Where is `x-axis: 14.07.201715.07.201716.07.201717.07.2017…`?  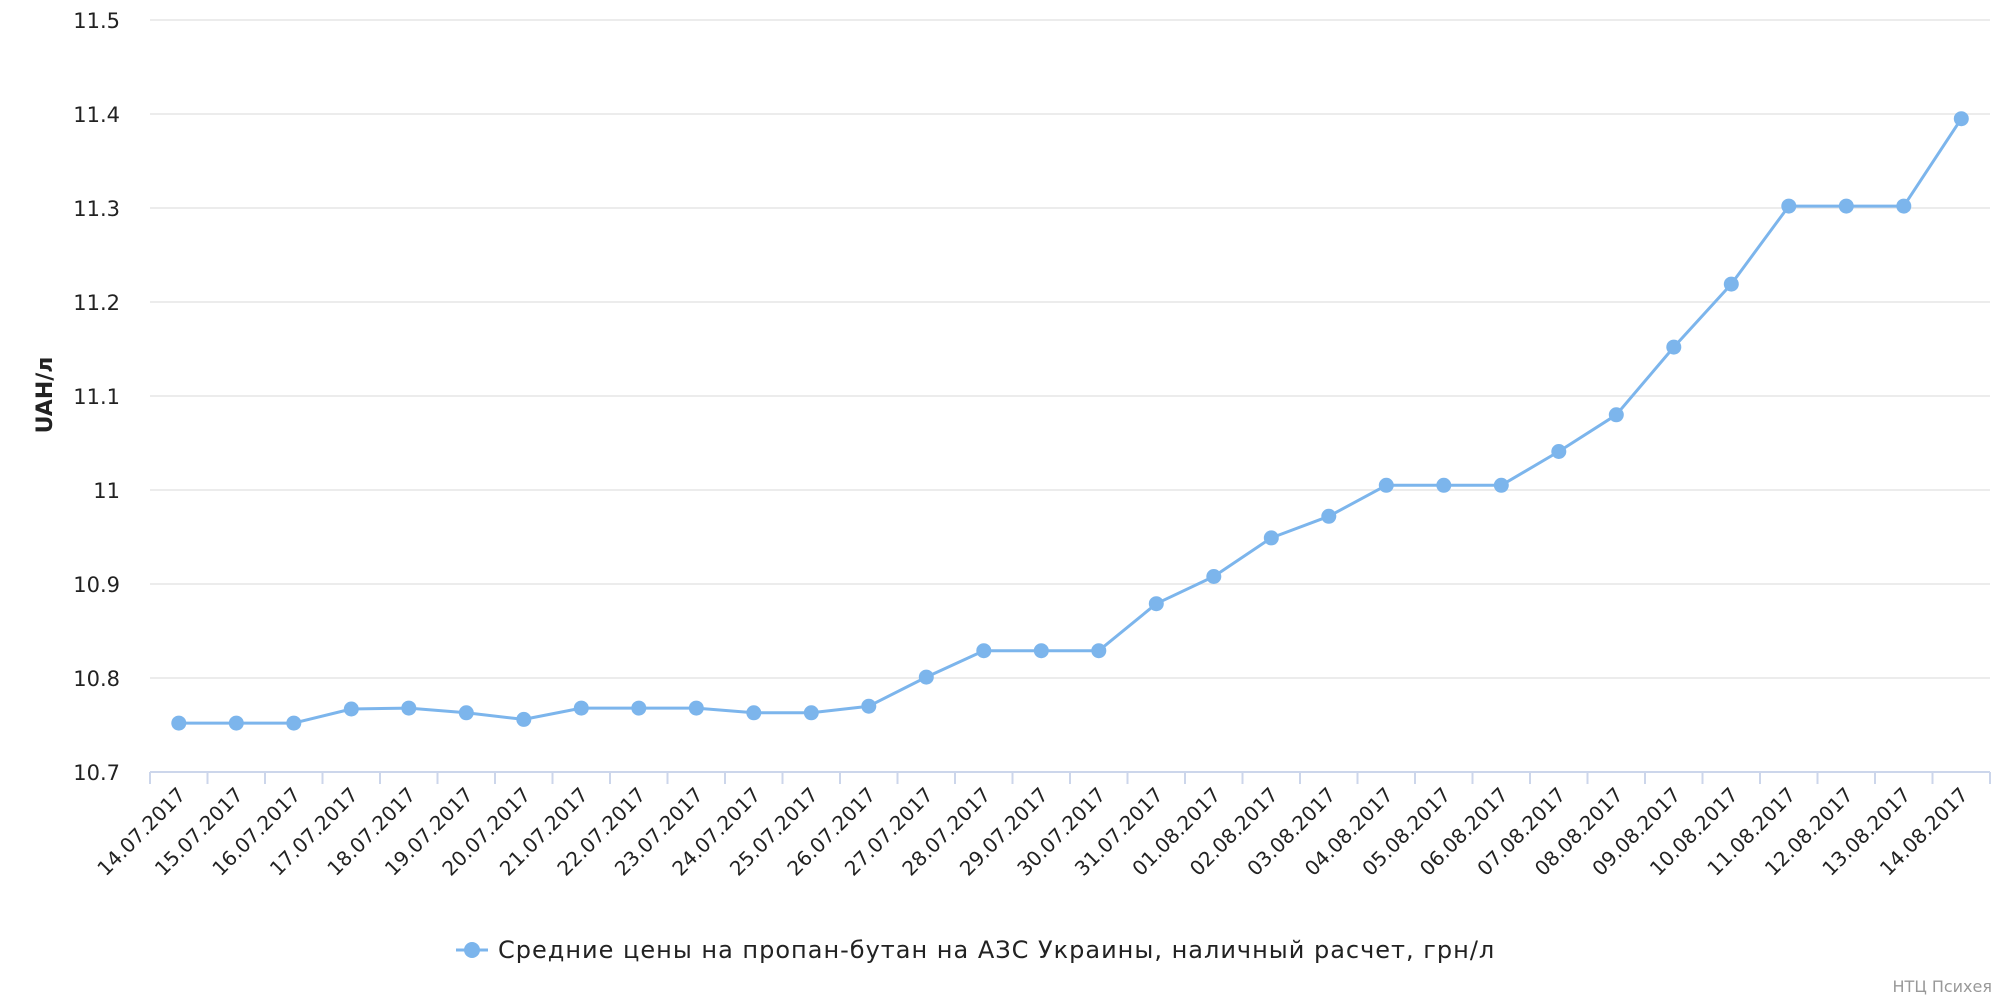 x-axis: 14.07.201715.07.201716.07.201717.07.2017… is located at coordinates (1041, 826).